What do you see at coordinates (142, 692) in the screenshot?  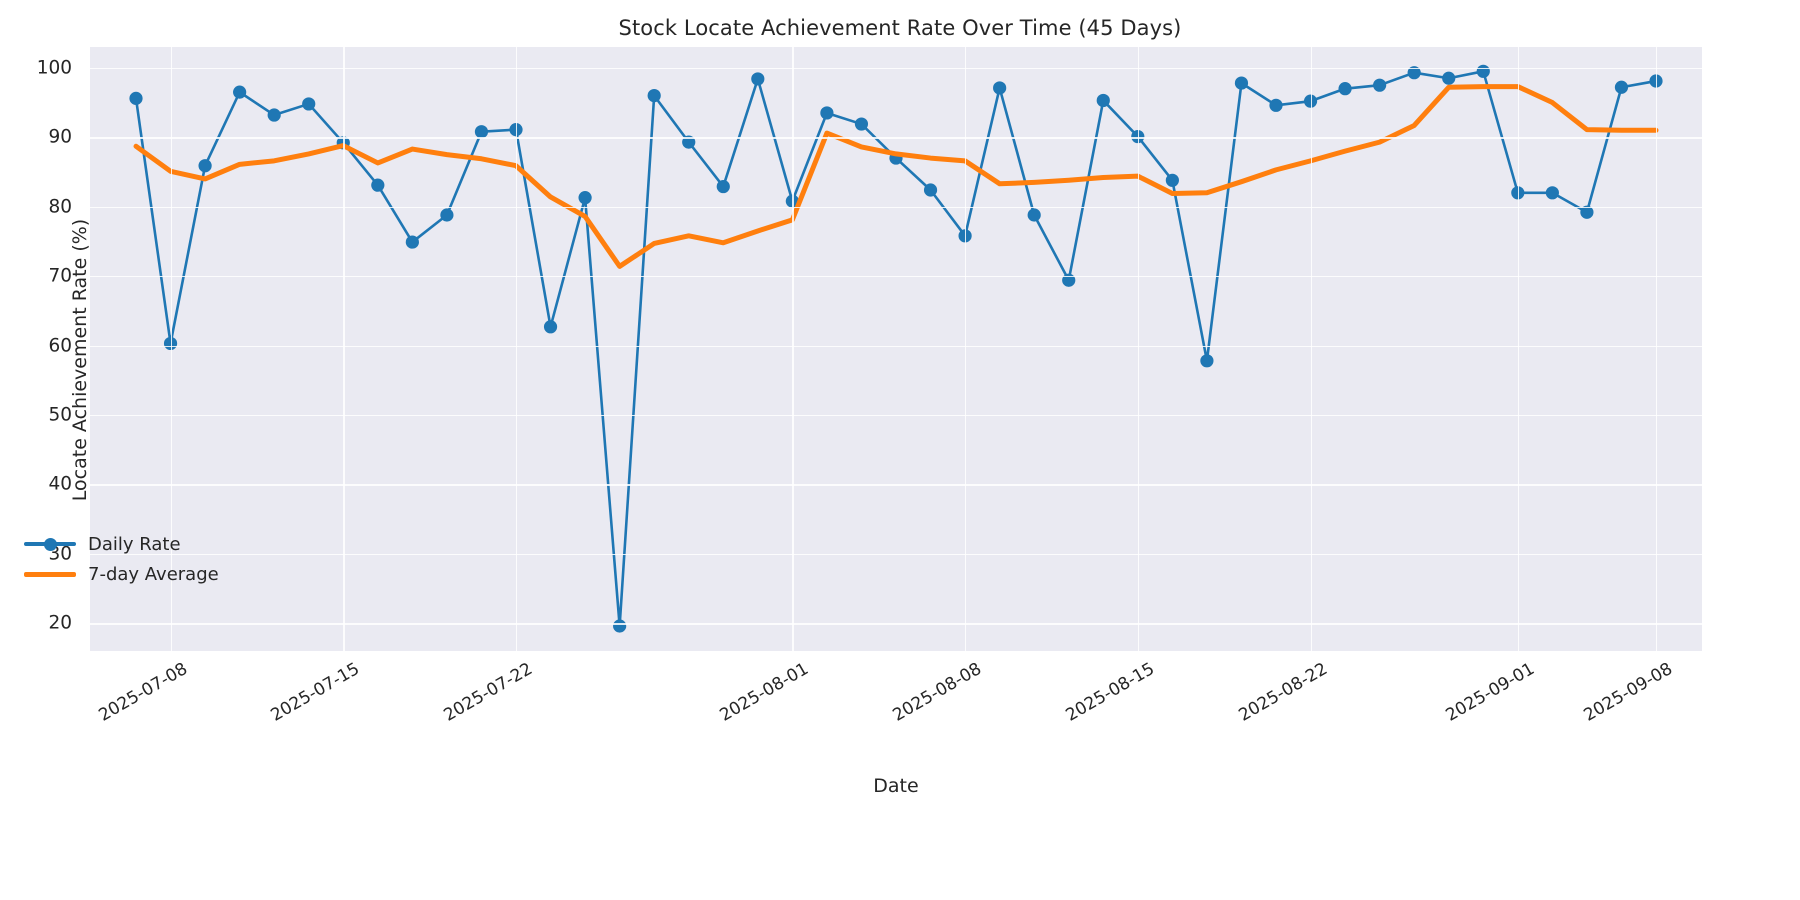 I see `x-tick-label: 2025-07-08` at bounding box center [142, 692].